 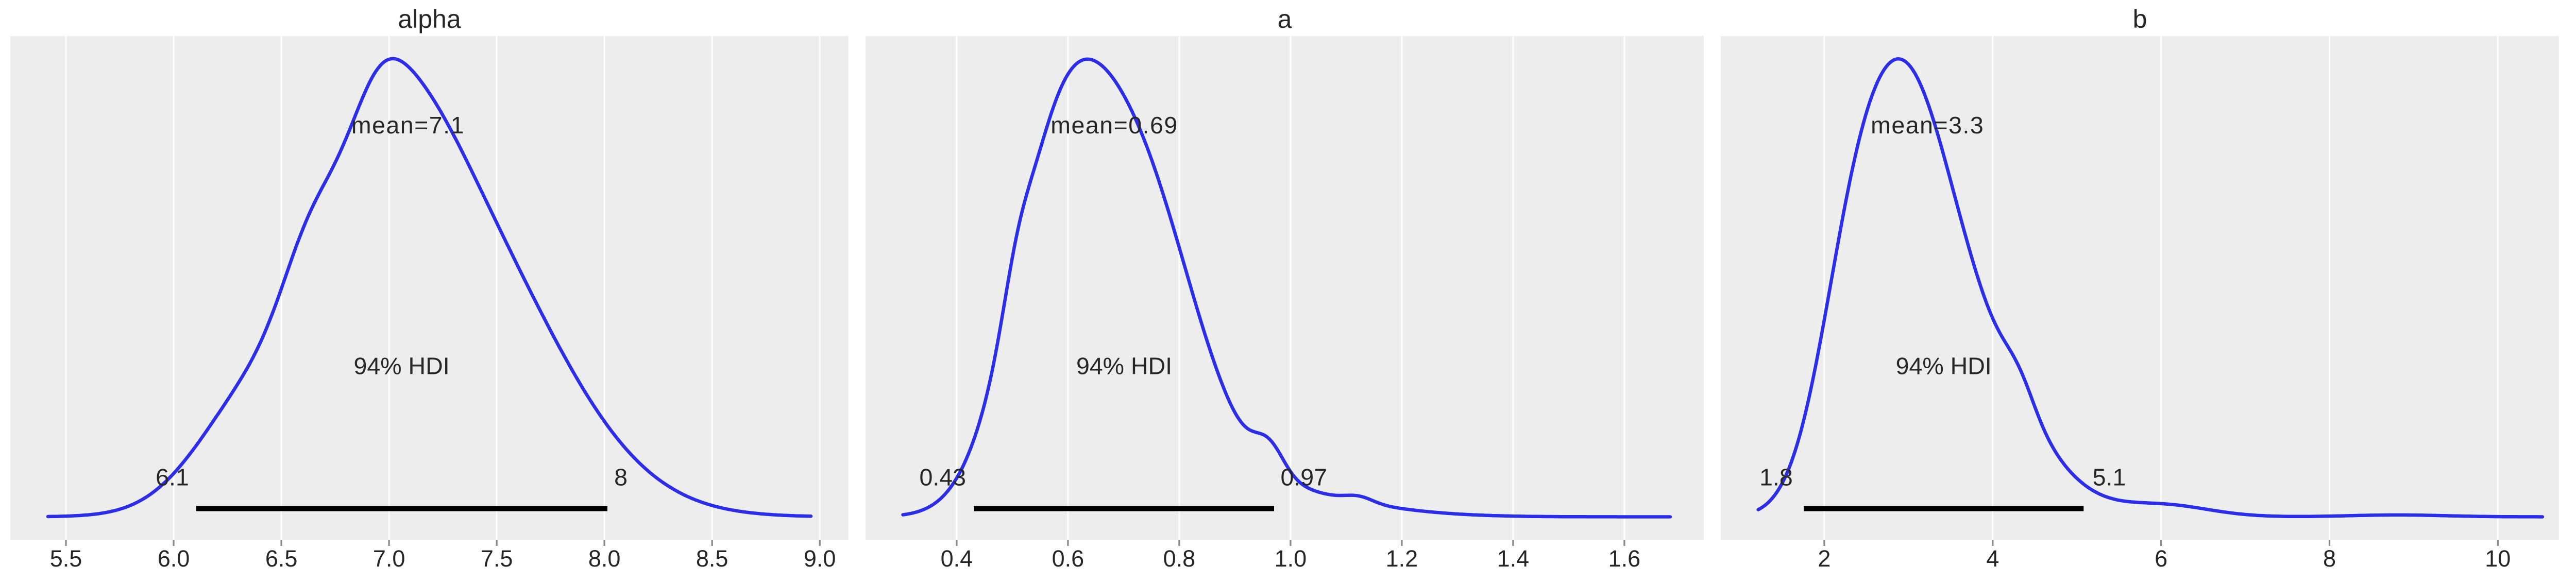 I want to click on svg-text: mean=7.1, so click(x=408, y=125).